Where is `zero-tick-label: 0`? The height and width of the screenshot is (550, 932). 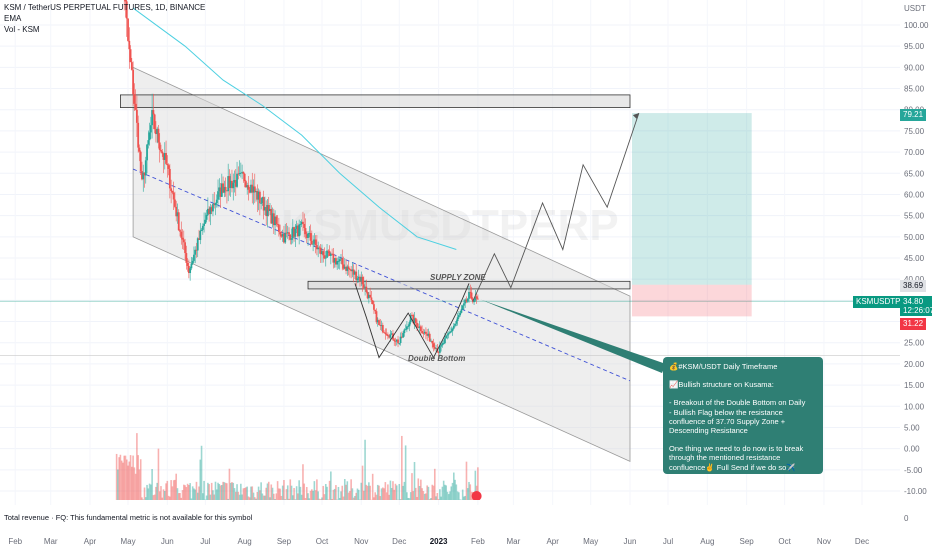 zero-tick-label: 0 is located at coordinates (906, 518).